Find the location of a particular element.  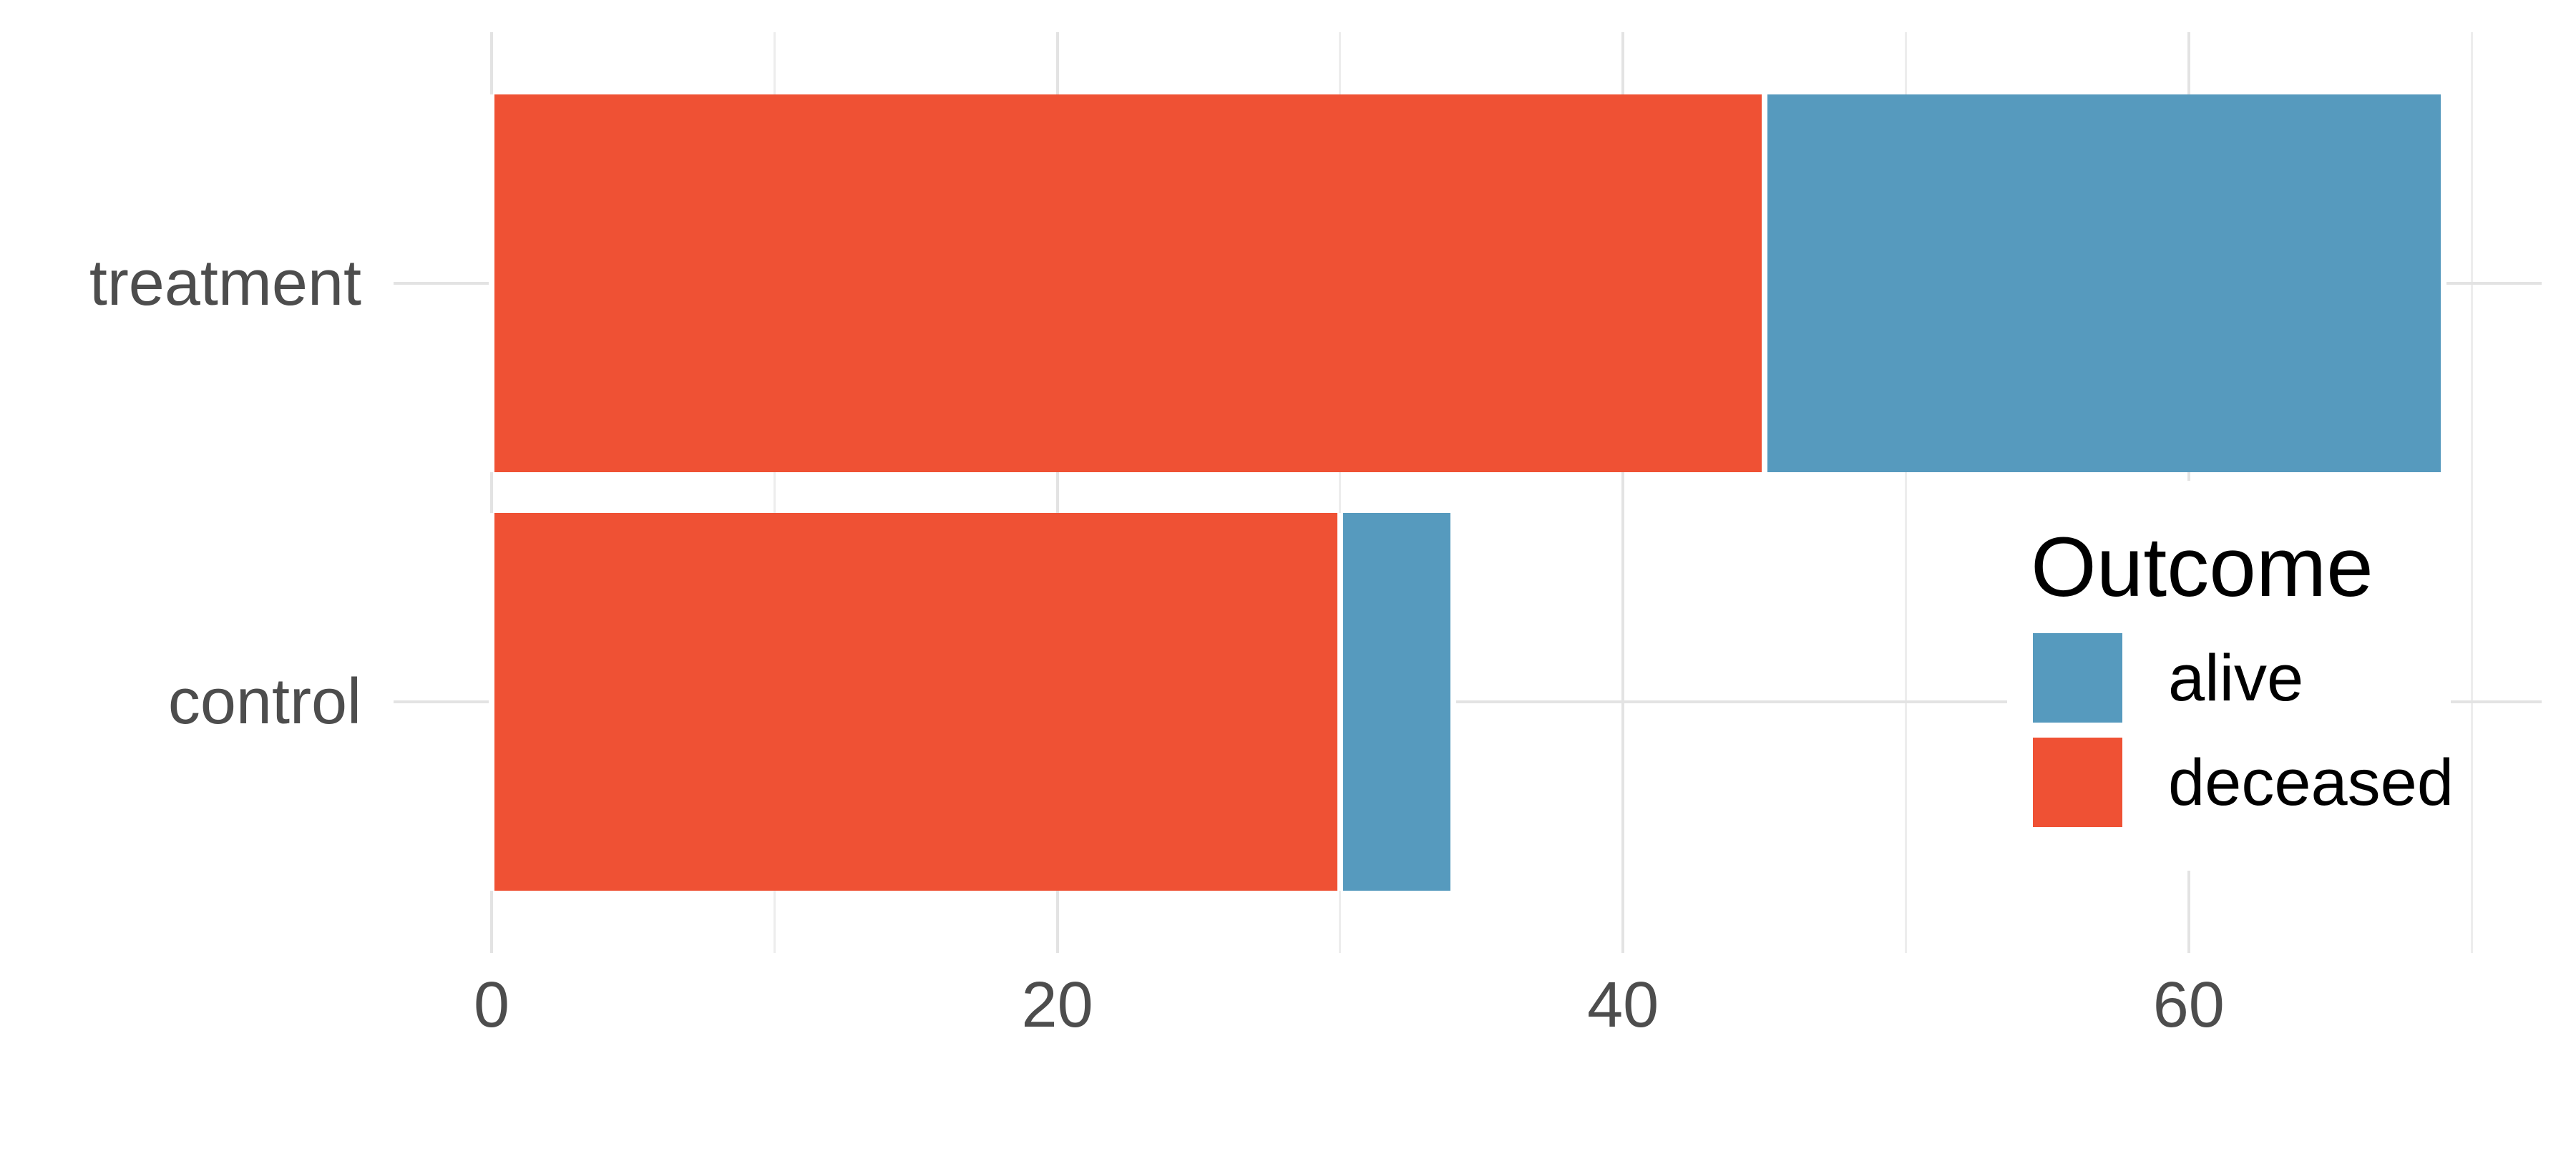

bar-segment-treatment-alive is located at coordinates (2104, 283).